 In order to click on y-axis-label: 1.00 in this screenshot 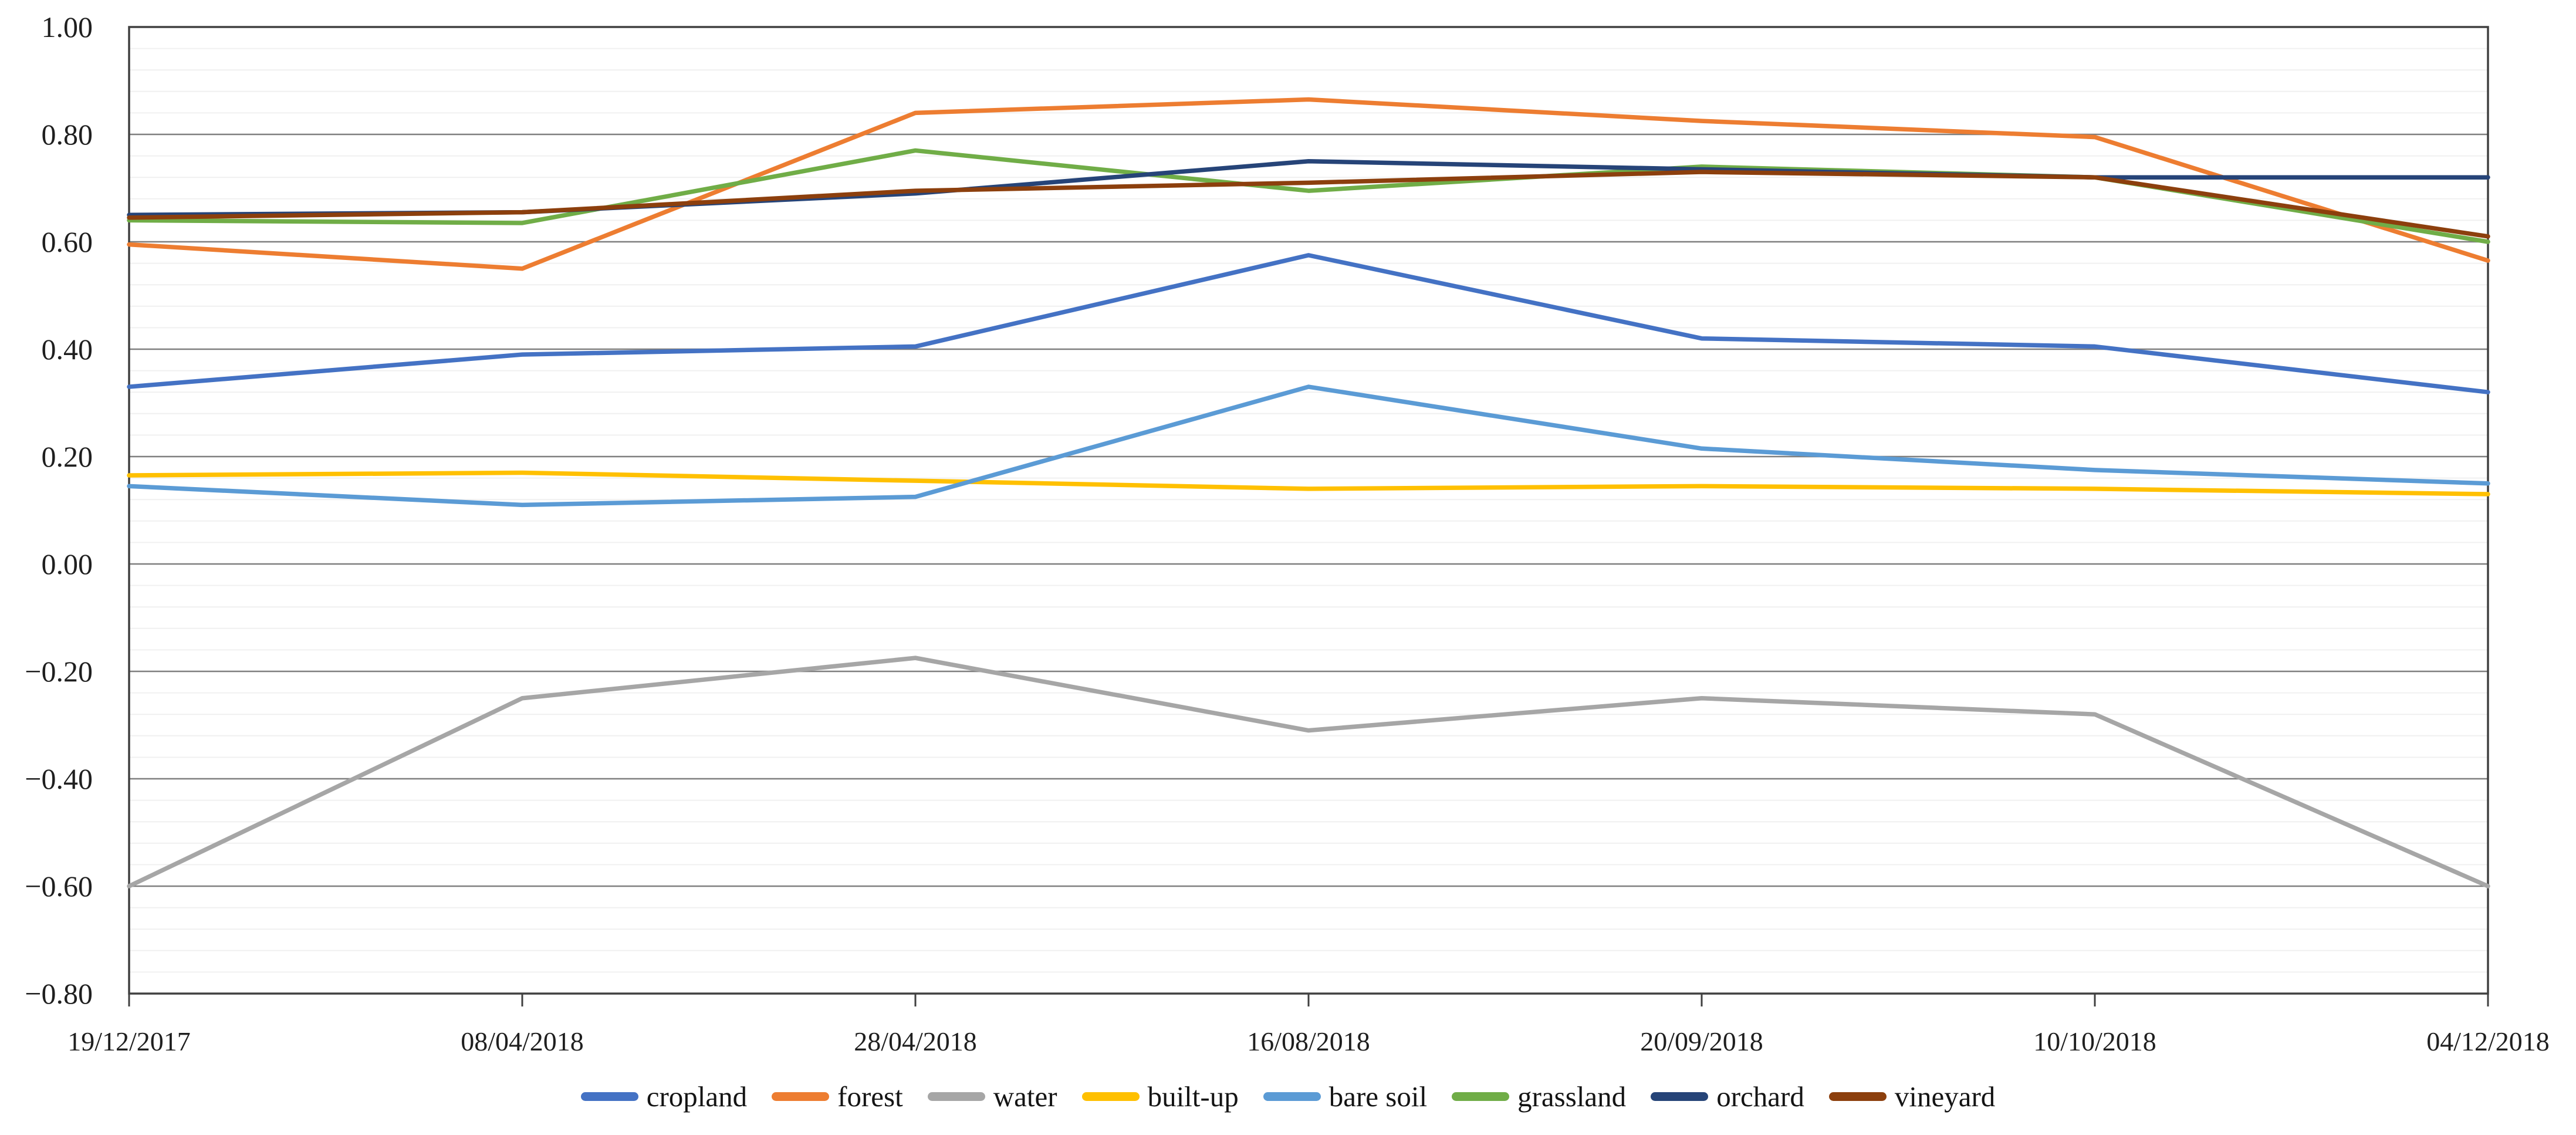, I will do `click(67, 27)`.